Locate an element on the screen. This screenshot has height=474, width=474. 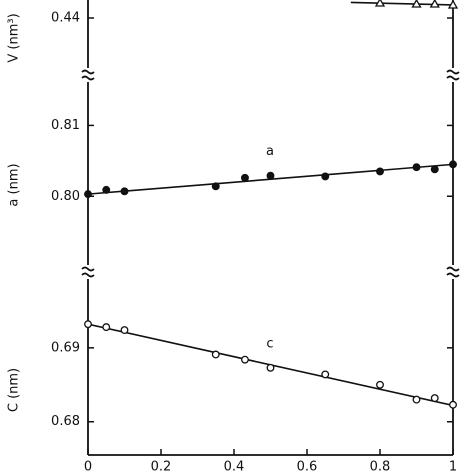
y-axis-label: V (nm³) is located at coordinates (14, 37).